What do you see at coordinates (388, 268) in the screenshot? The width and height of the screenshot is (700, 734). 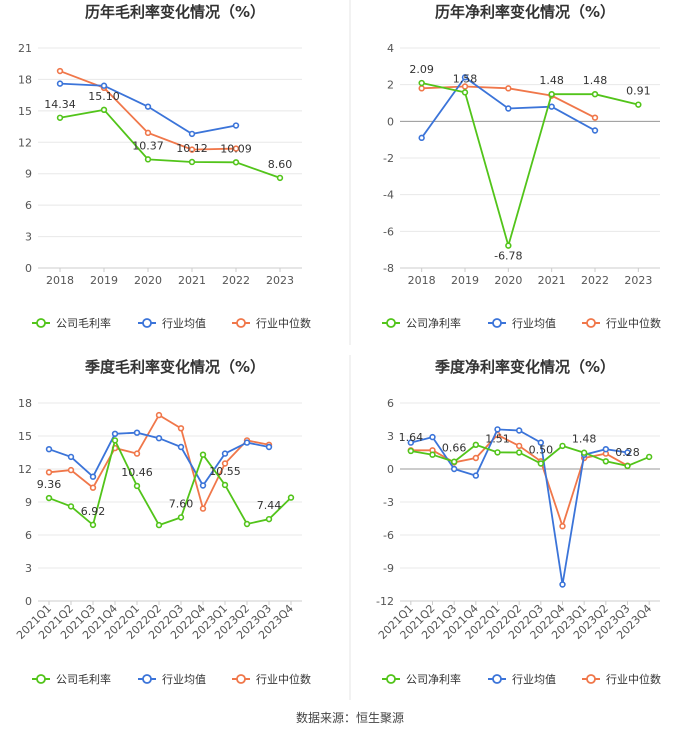 I see `y-tick-label: -8` at bounding box center [388, 268].